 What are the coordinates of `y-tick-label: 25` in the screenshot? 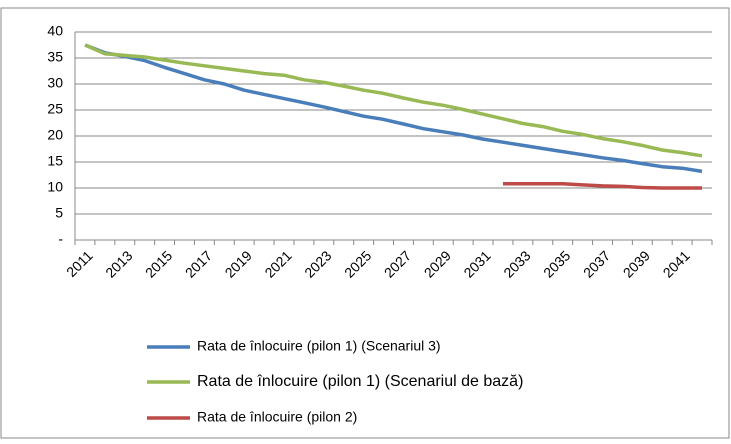 It's located at (55, 109).